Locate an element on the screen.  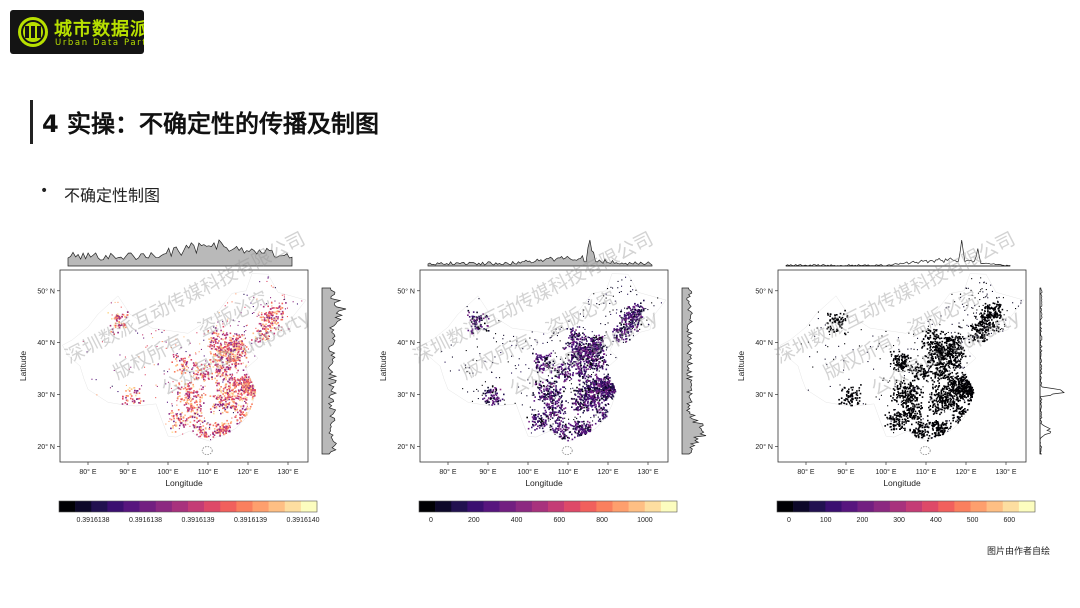
colorbar-frame is located at coordinates (548, 506).